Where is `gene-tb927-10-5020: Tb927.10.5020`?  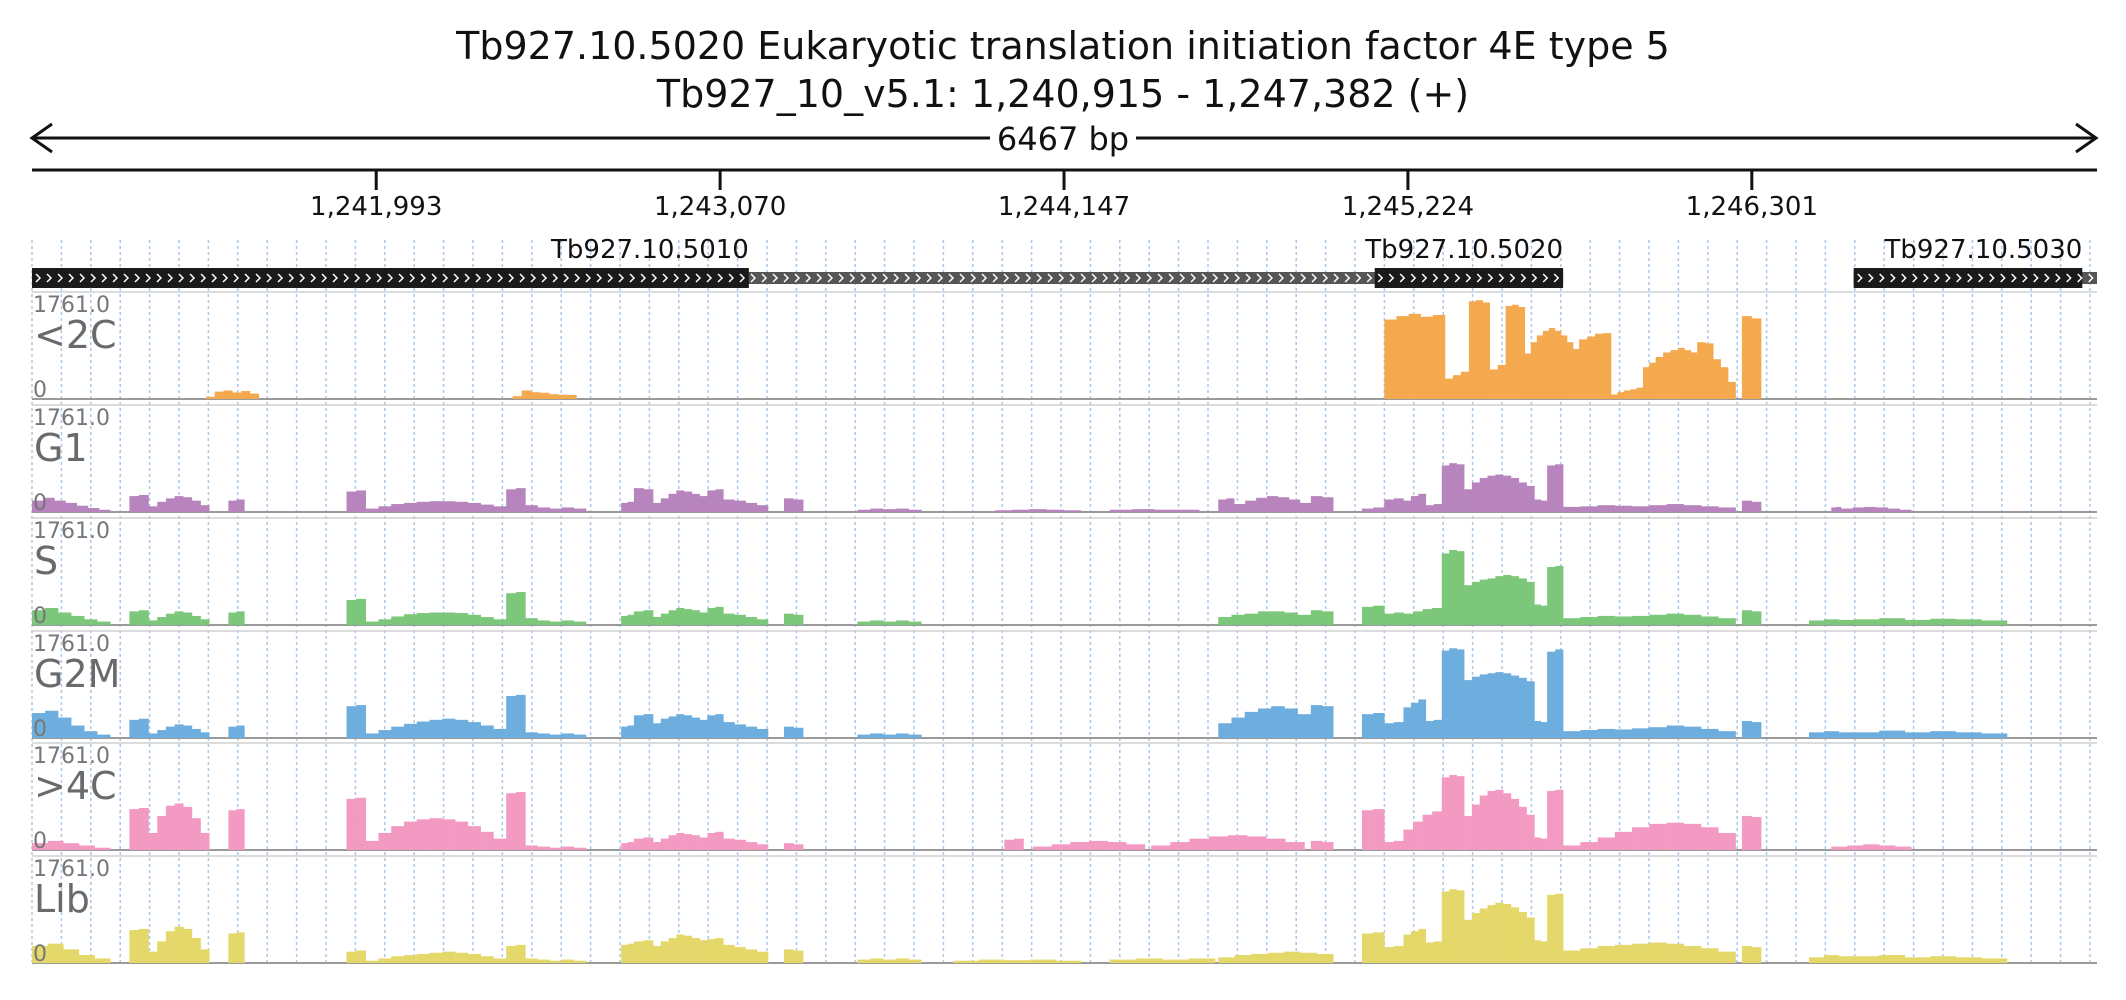 gene-tb927-10-5020: Tb927.10.5020 is located at coordinates (1452, 261).